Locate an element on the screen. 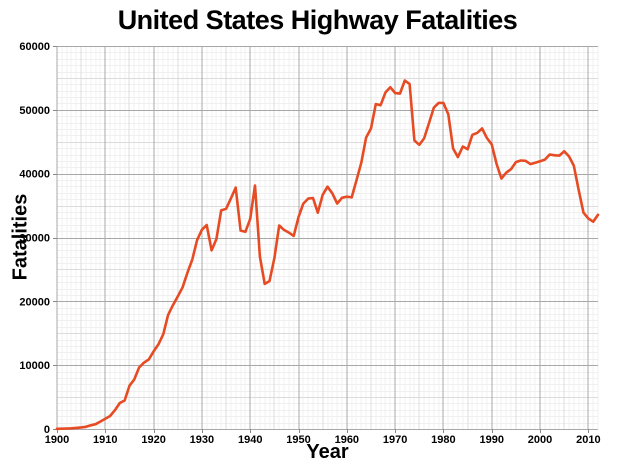 The image size is (623, 467). x-tick-label: 1960 is located at coordinates (347, 440).